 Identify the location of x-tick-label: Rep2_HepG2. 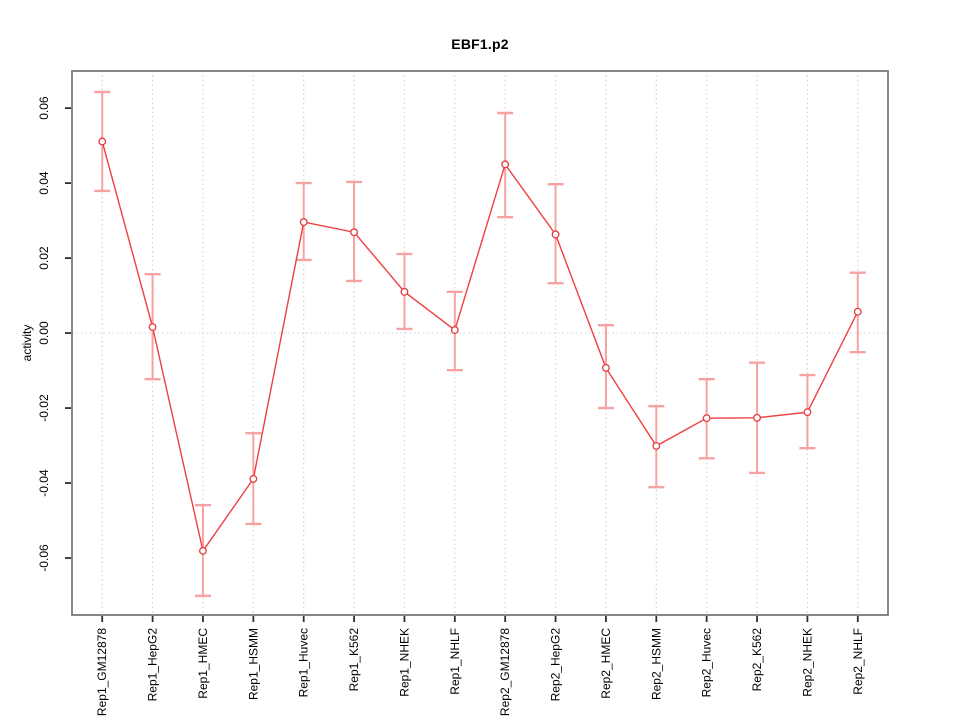
(556, 665).